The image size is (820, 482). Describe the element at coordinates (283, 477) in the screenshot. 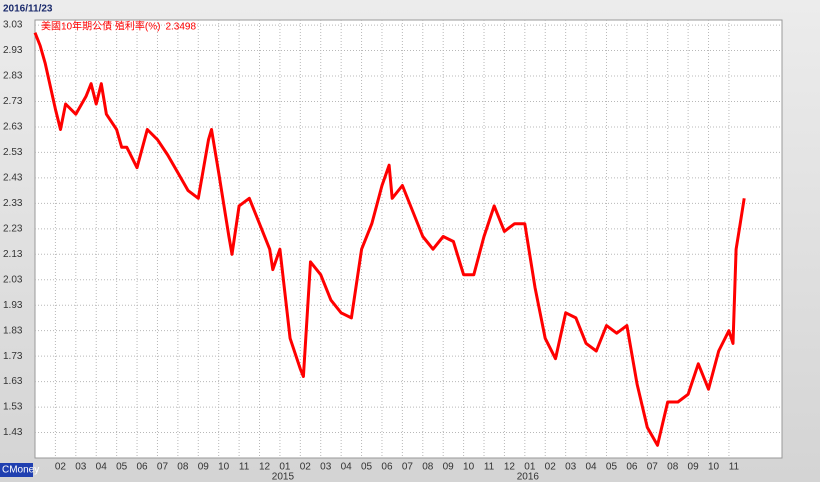

I see `x-year-label: 2015` at that location.